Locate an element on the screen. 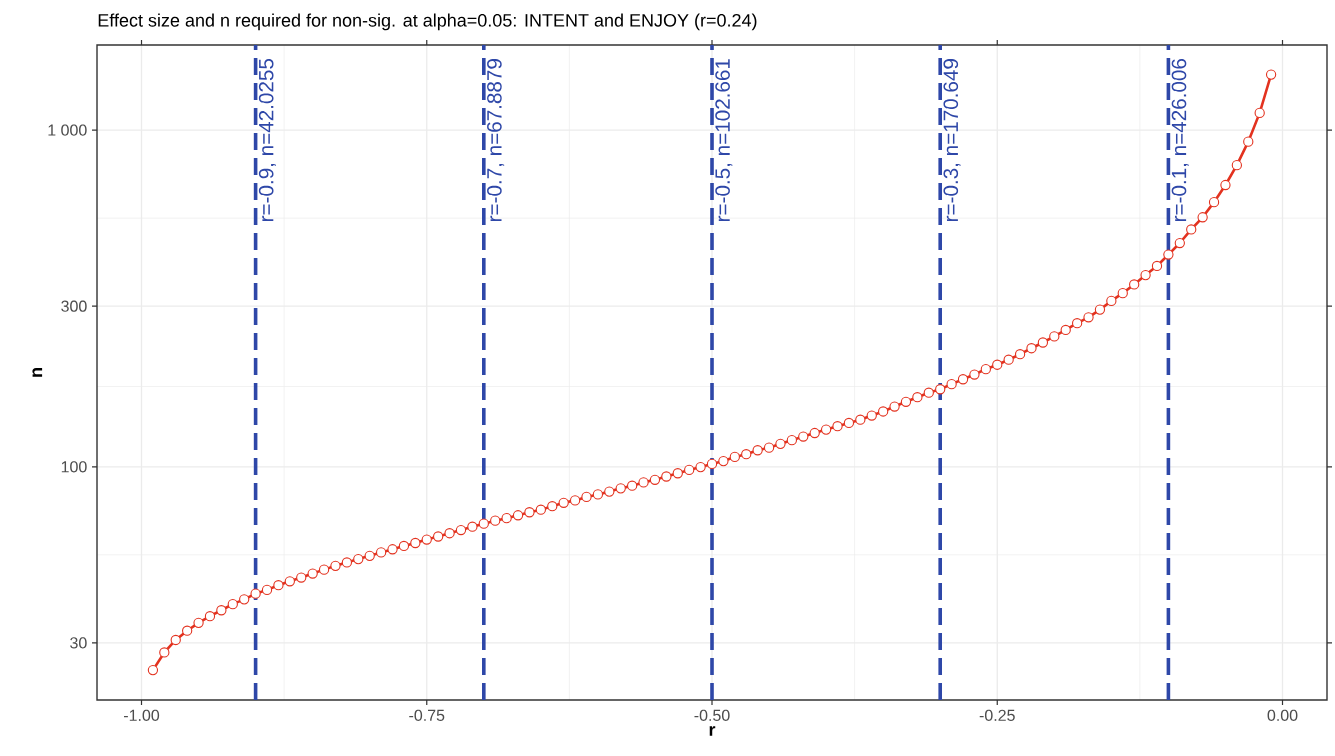 The width and height of the screenshot is (1335, 756). ref-line-label: r=-0.9, n=42.0255 is located at coordinates (267, 140).